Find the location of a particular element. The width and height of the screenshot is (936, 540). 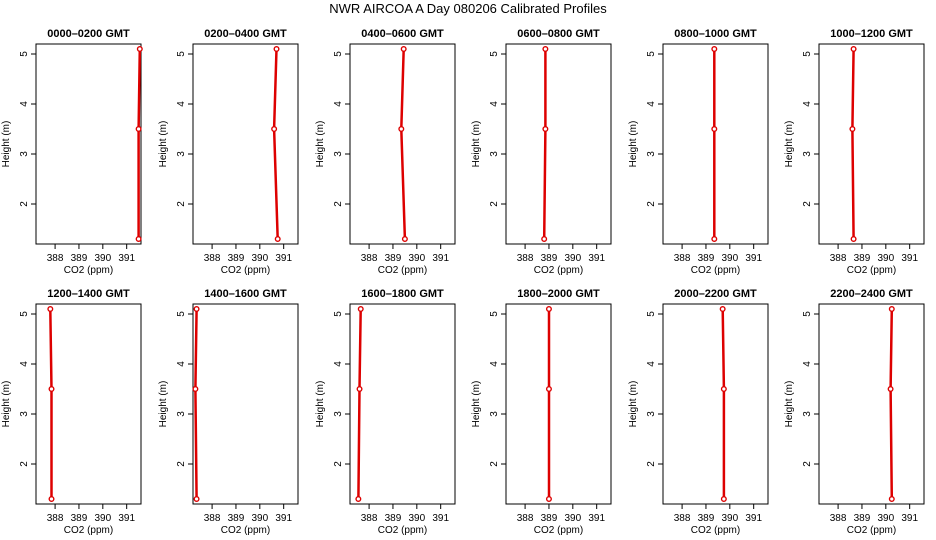

panel-title: 2000–2200 GMT is located at coordinates (715, 294).